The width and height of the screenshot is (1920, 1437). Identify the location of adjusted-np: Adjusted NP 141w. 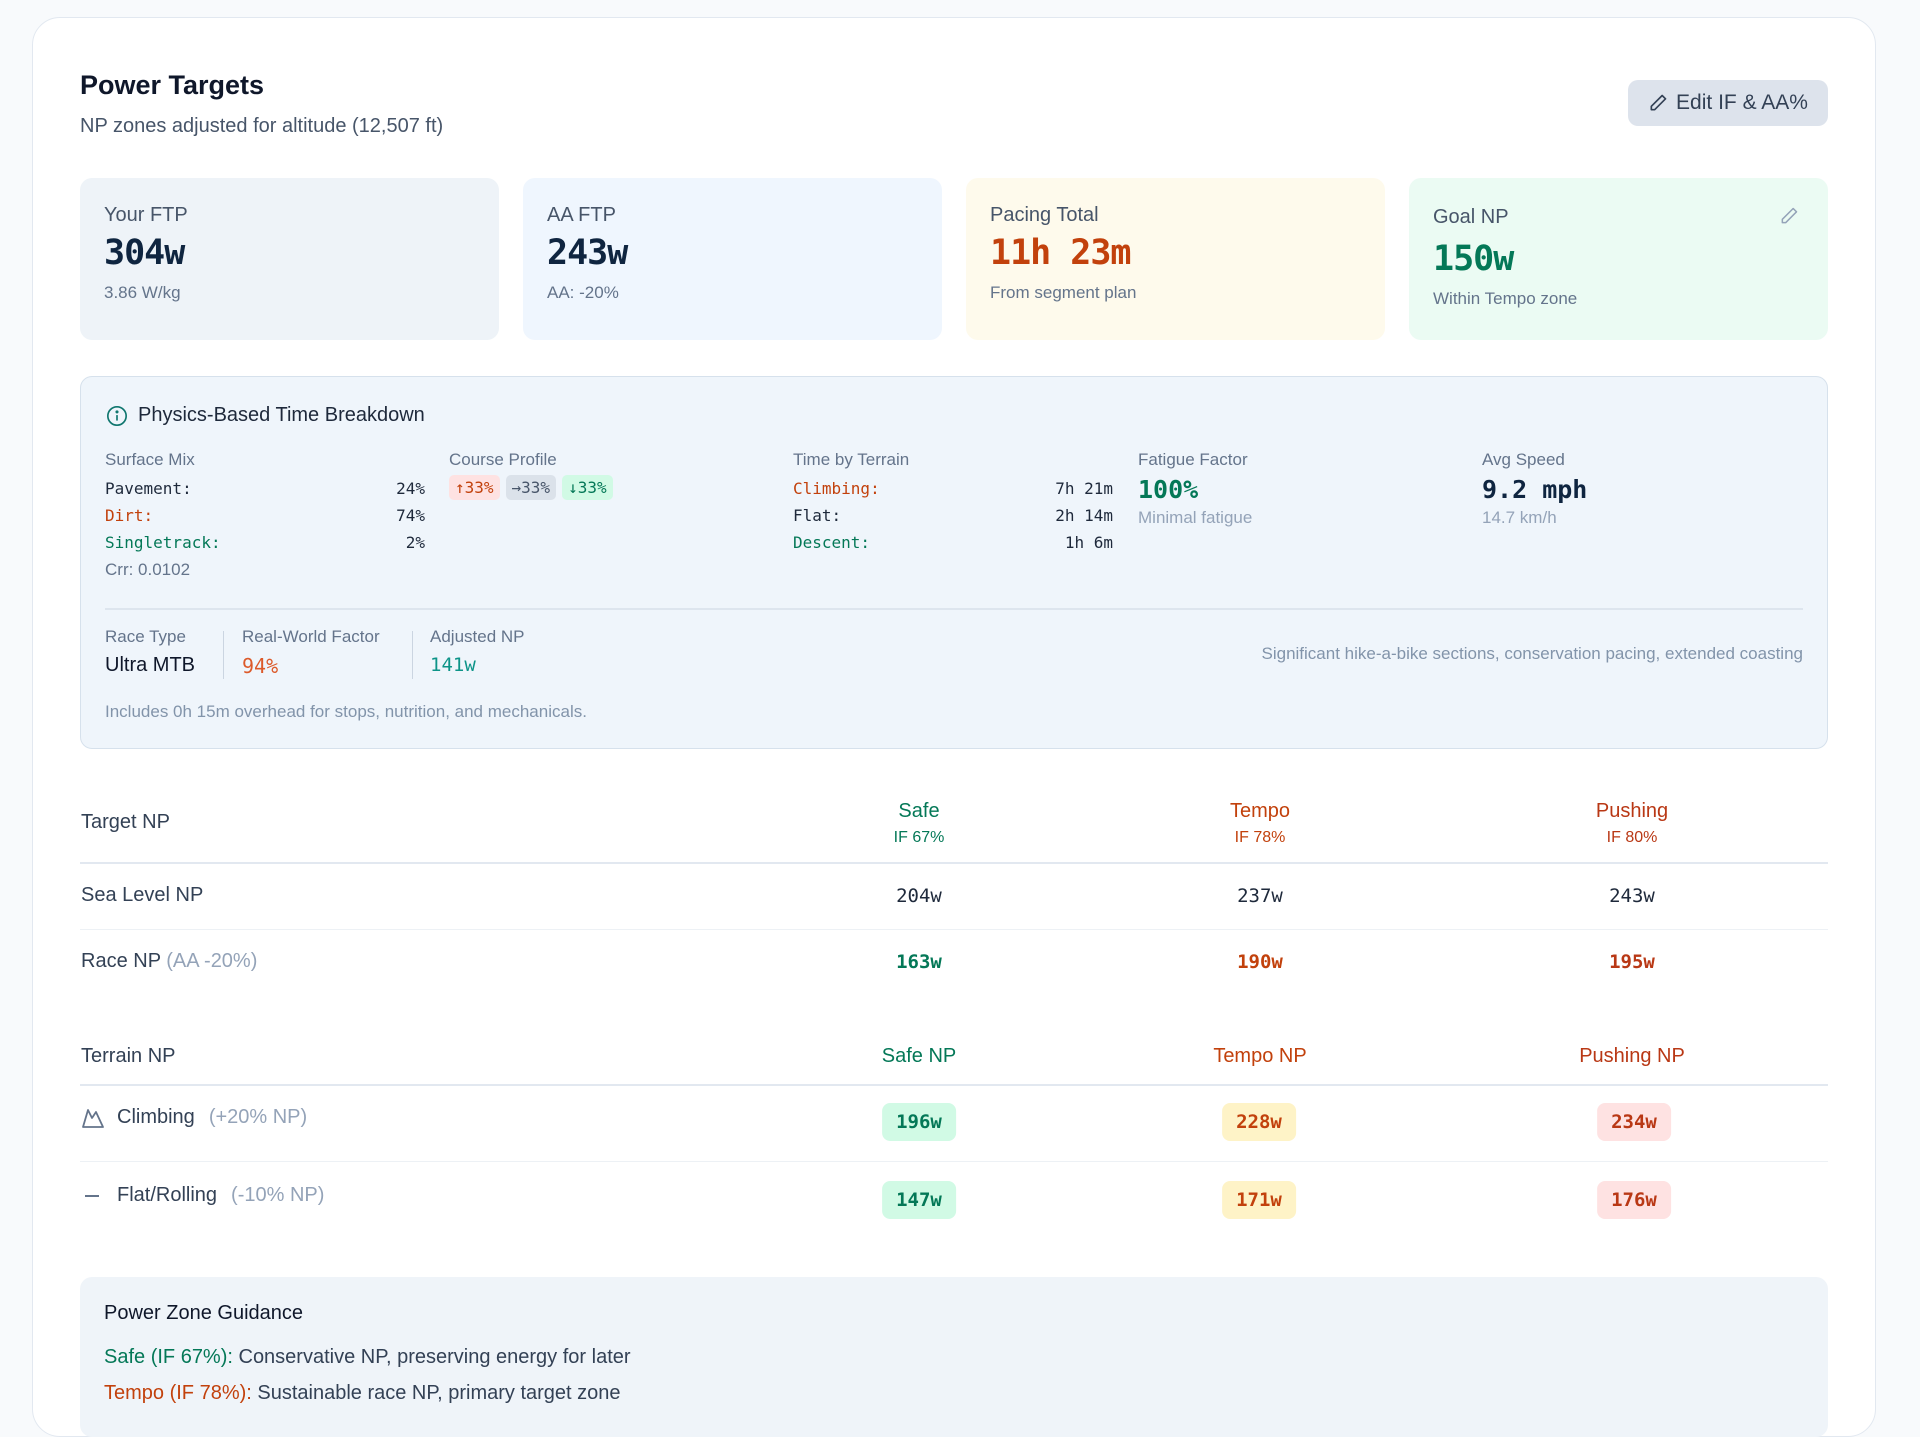
(477, 651).